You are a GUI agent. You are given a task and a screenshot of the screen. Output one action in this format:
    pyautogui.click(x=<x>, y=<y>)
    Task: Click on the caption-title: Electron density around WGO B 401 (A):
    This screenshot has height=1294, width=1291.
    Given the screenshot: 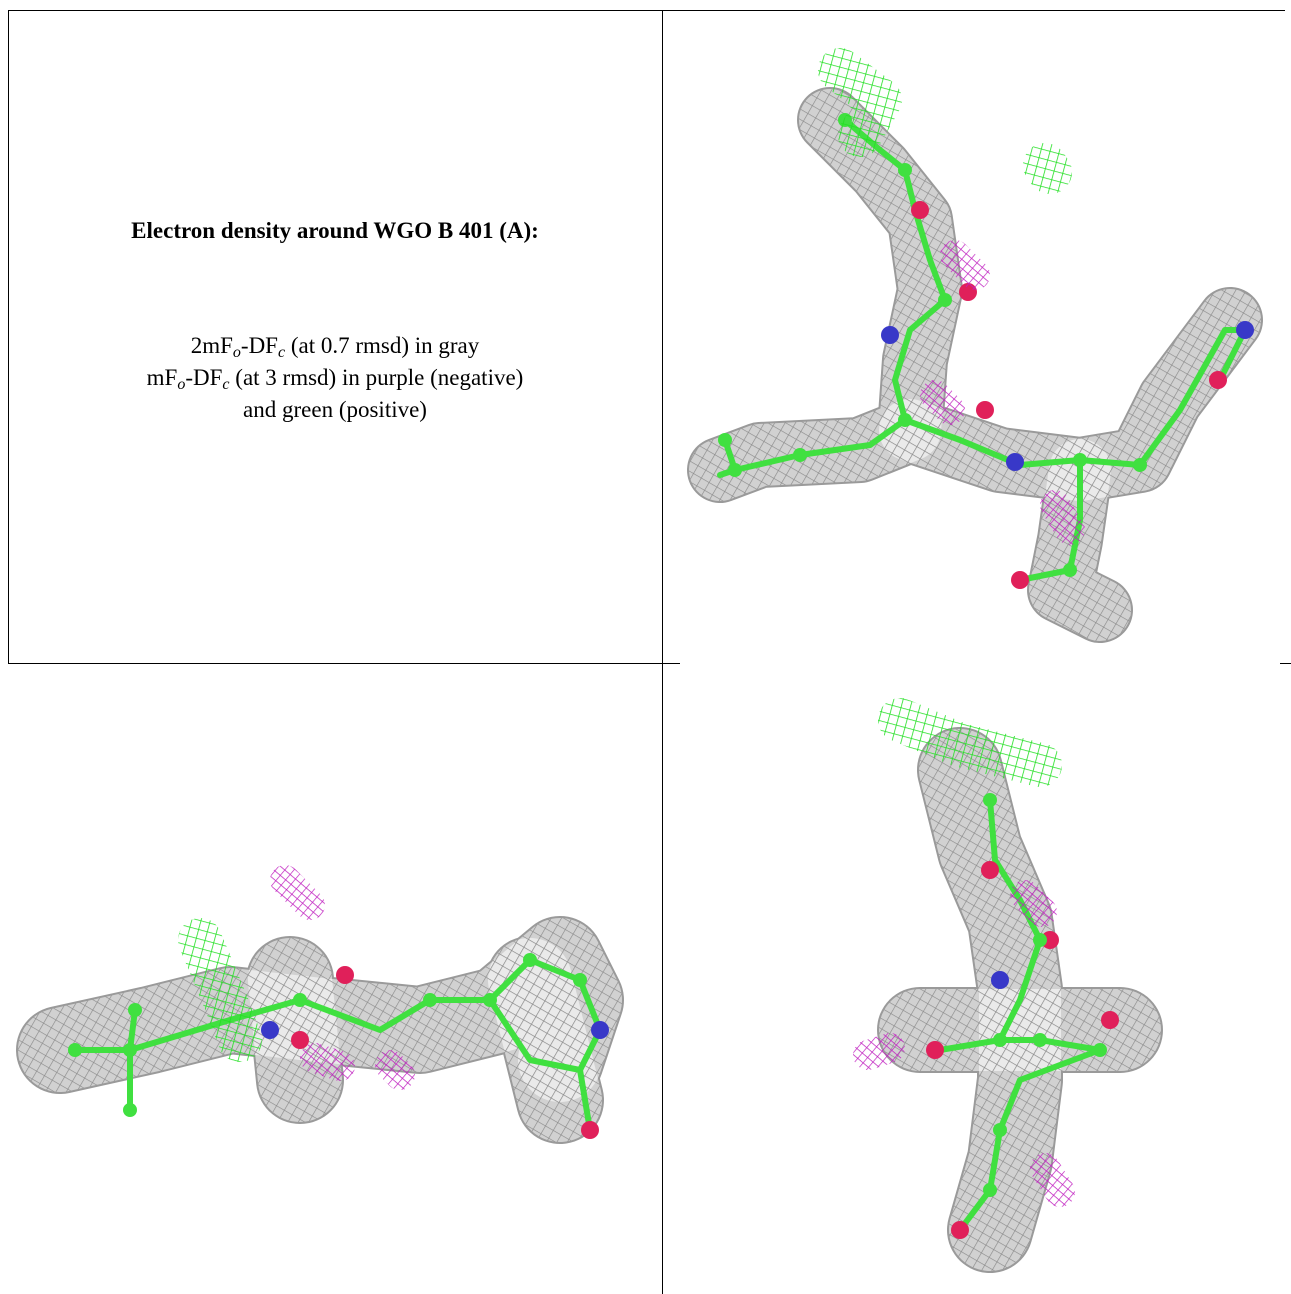 What is the action you would take?
    pyautogui.click(x=335, y=230)
    